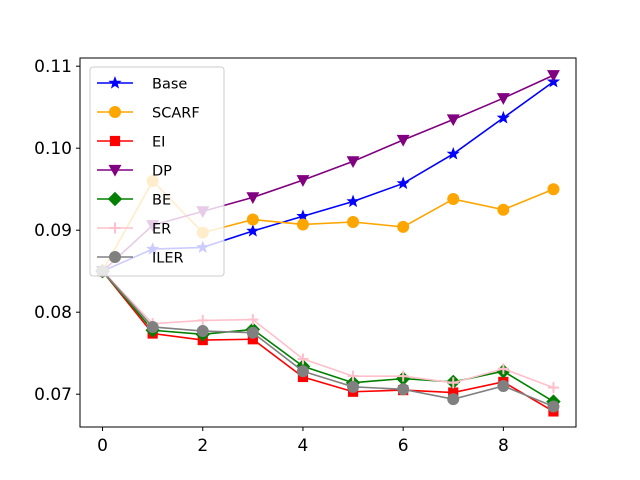 This screenshot has width=640, height=480. Describe the element at coordinates (134, 230) in the screenshot. I see `legend-item-er: ER` at that location.